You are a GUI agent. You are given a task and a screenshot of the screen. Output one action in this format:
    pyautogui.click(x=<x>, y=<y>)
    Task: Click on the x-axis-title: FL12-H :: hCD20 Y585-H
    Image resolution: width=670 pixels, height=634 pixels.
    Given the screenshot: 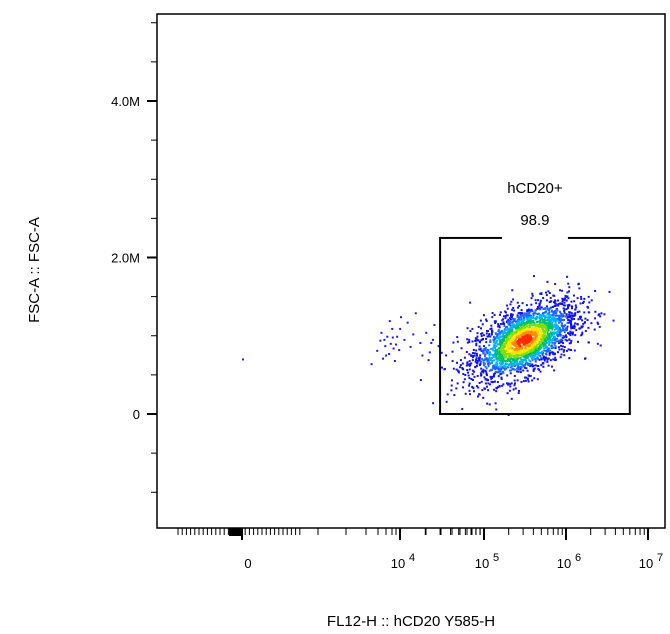 What is the action you would take?
    pyautogui.click(x=411, y=621)
    